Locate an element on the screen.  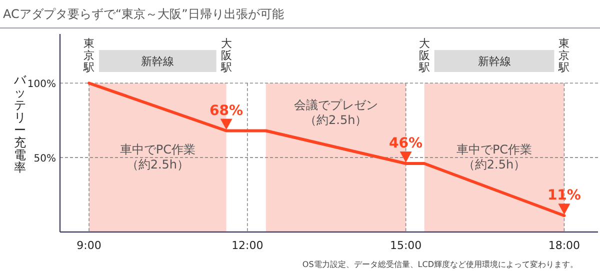
data-label: 46% is located at coordinates (406, 144).